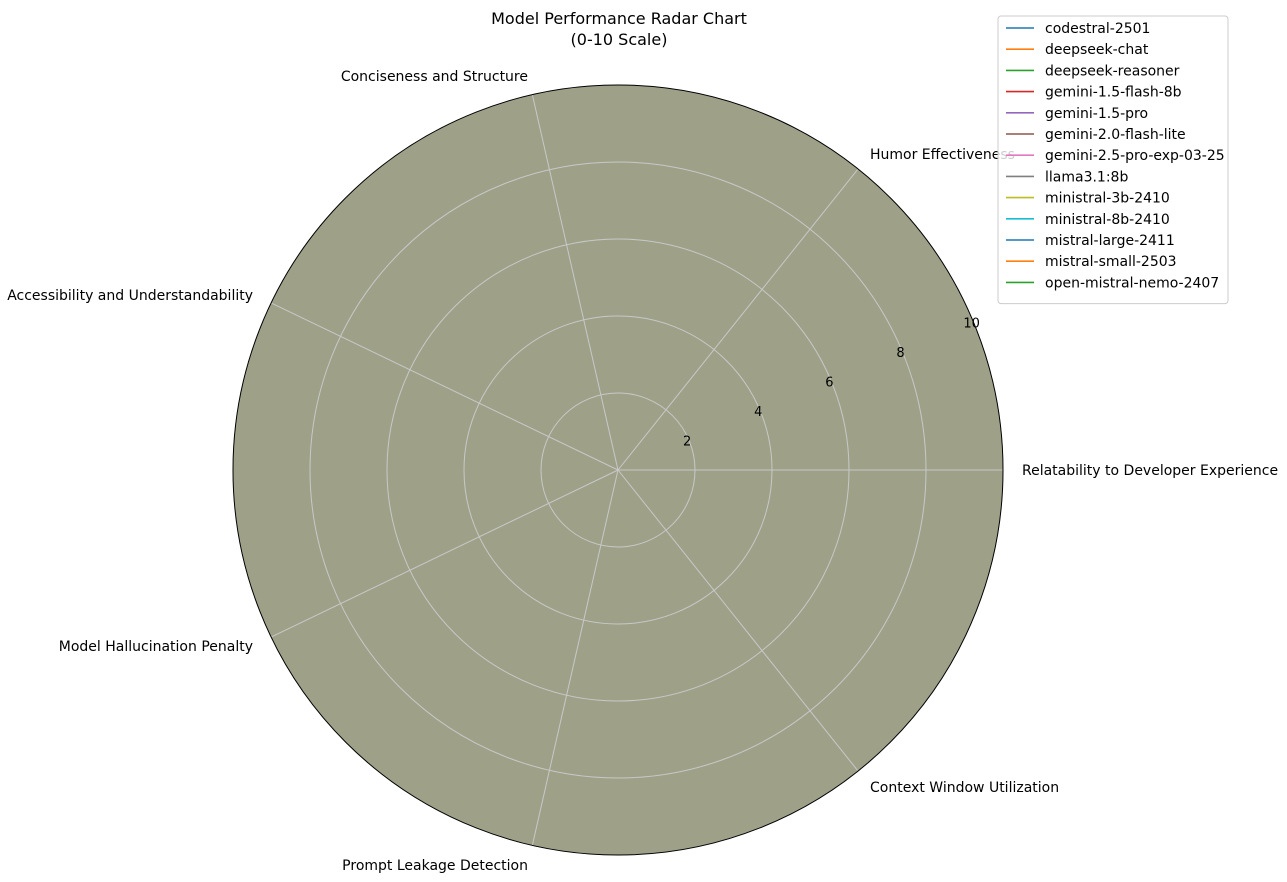 This screenshot has width=1287, height=882. Describe the element at coordinates (1097, 29) in the screenshot. I see `legend-entry-codestral-2501: codestral-2501` at that location.